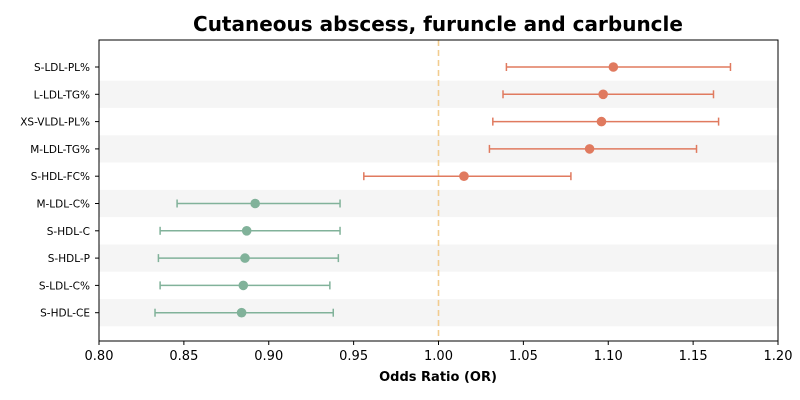 The image size is (800, 400). What do you see at coordinates (62, 68) in the screenshot?
I see `y-tick-label: S-LDL-PL%` at bounding box center [62, 68].